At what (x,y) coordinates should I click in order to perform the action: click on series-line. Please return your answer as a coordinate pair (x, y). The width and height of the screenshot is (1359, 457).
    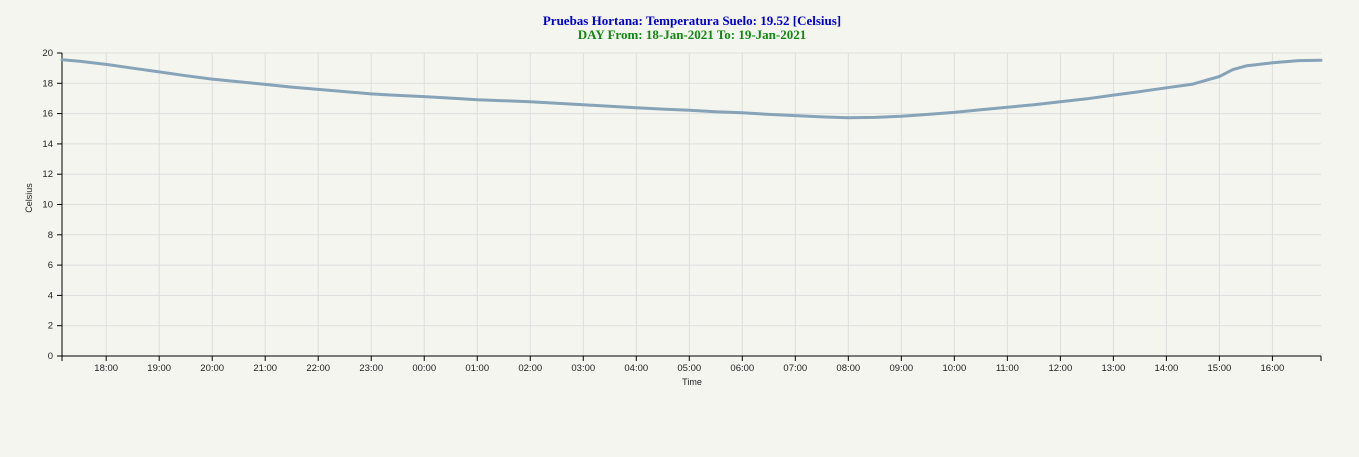
    Looking at the image, I should click on (691, 89).